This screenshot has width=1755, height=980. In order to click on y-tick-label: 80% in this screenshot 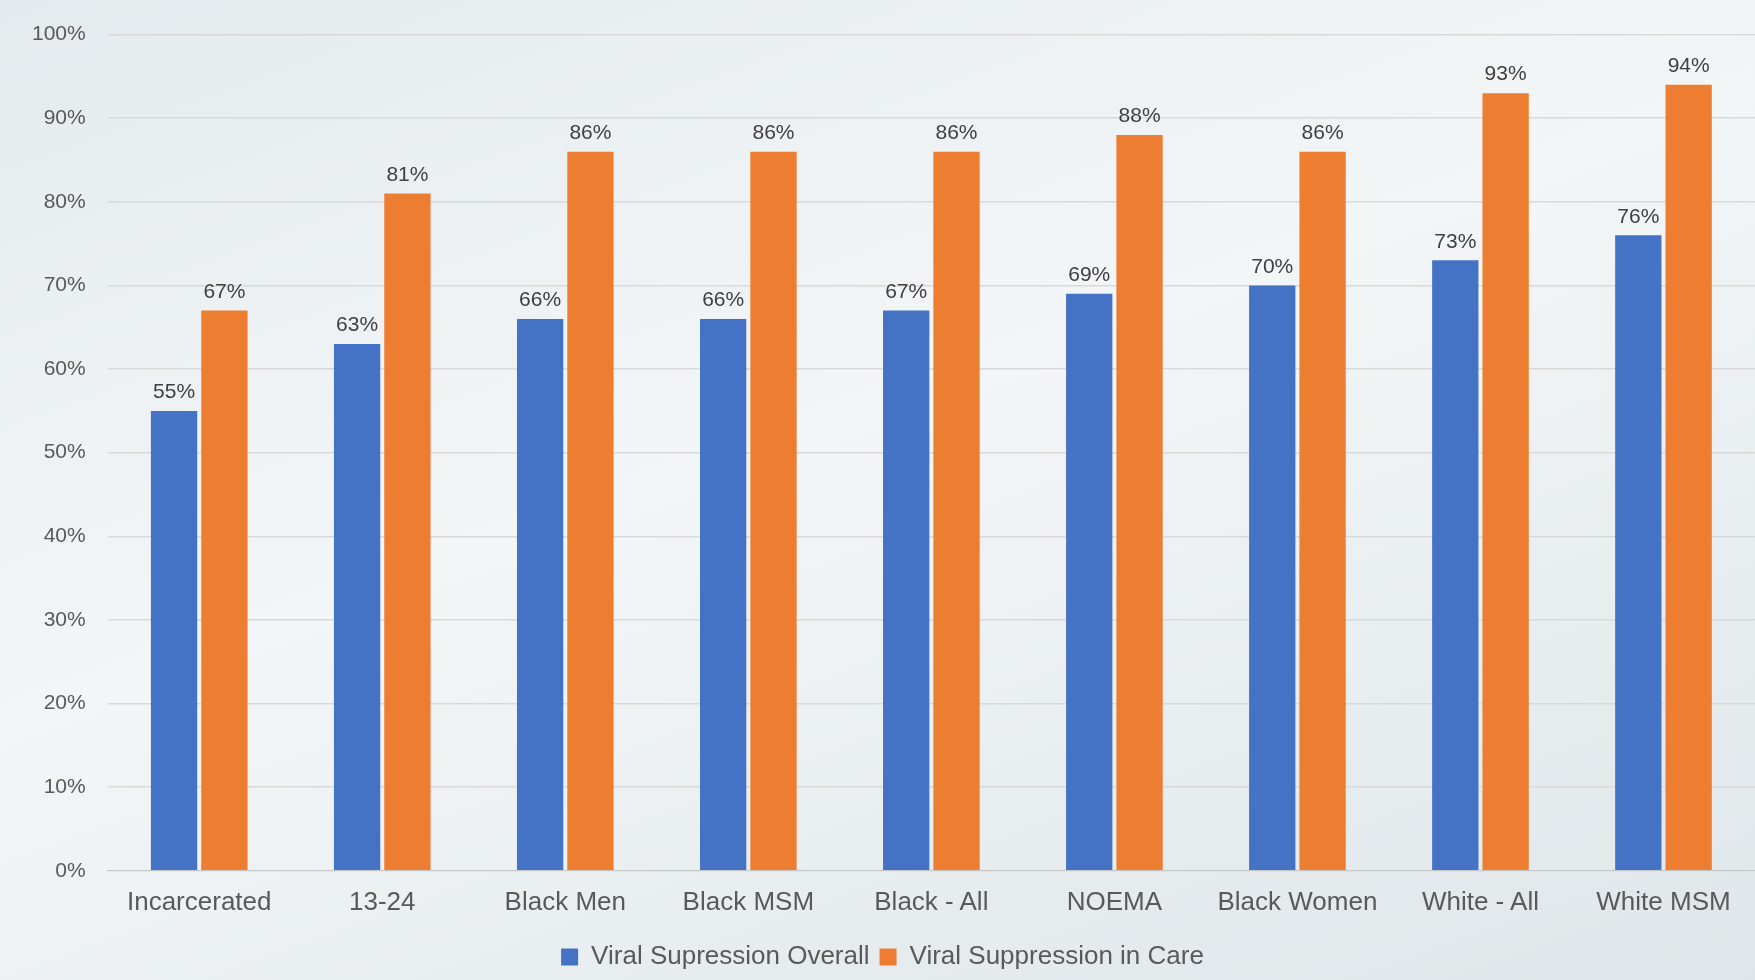, I will do `click(64, 200)`.